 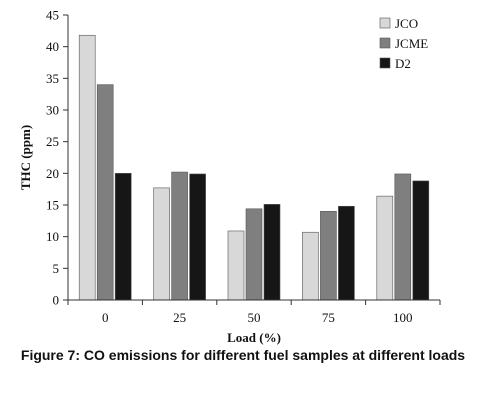 What do you see at coordinates (406, 23) in the screenshot?
I see `legend-label-jco: JCO` at bounding box center [406, 23].